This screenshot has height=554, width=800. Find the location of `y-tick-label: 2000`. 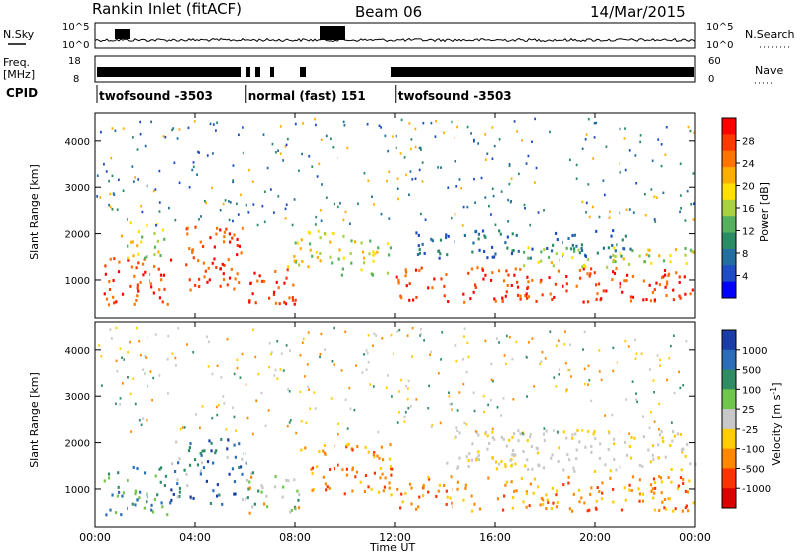

y-tick-label: 2000 is located at coordinates (77, 444).